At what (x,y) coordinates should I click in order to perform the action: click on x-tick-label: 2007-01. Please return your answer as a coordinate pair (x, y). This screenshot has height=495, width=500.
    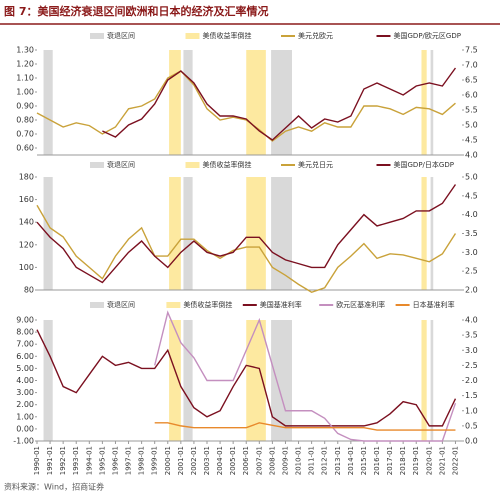
    Looking at the image, I should click on (259, 460).